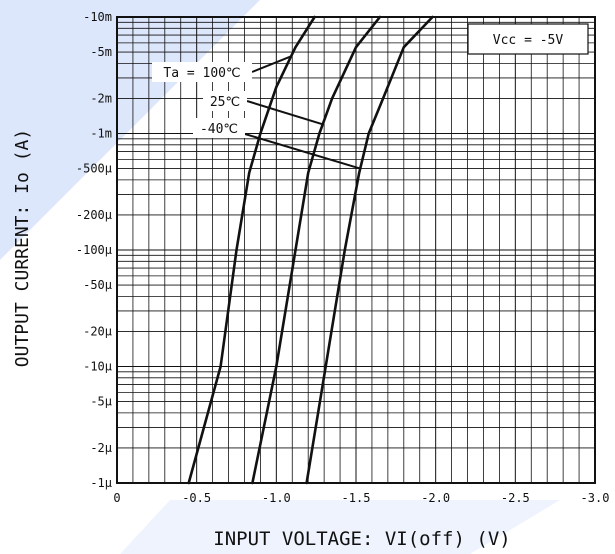 The width and height of the screenshot is (615, 554). I want to click on y-tick-label: -20μ, so click(97, 331).